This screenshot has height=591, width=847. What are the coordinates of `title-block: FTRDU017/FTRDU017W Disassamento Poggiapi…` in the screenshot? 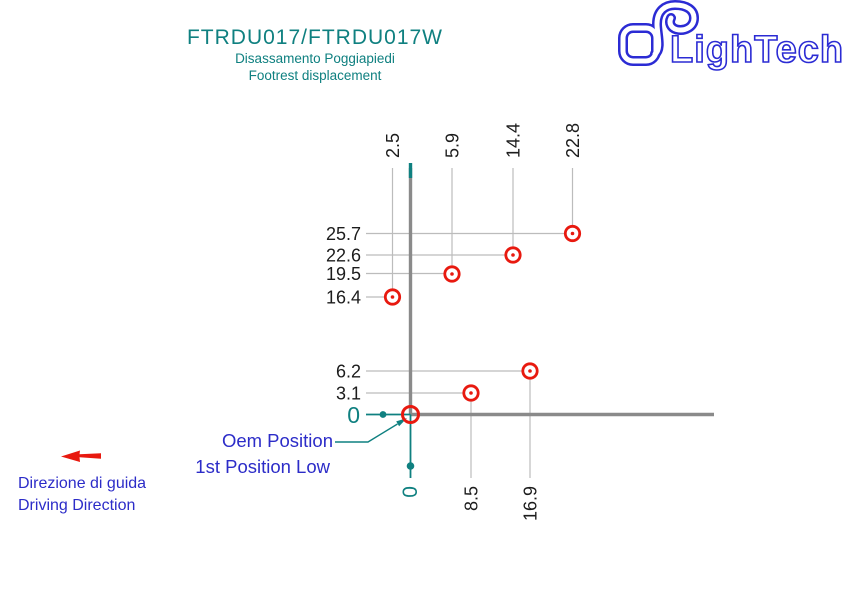 It's located at (315, 55).